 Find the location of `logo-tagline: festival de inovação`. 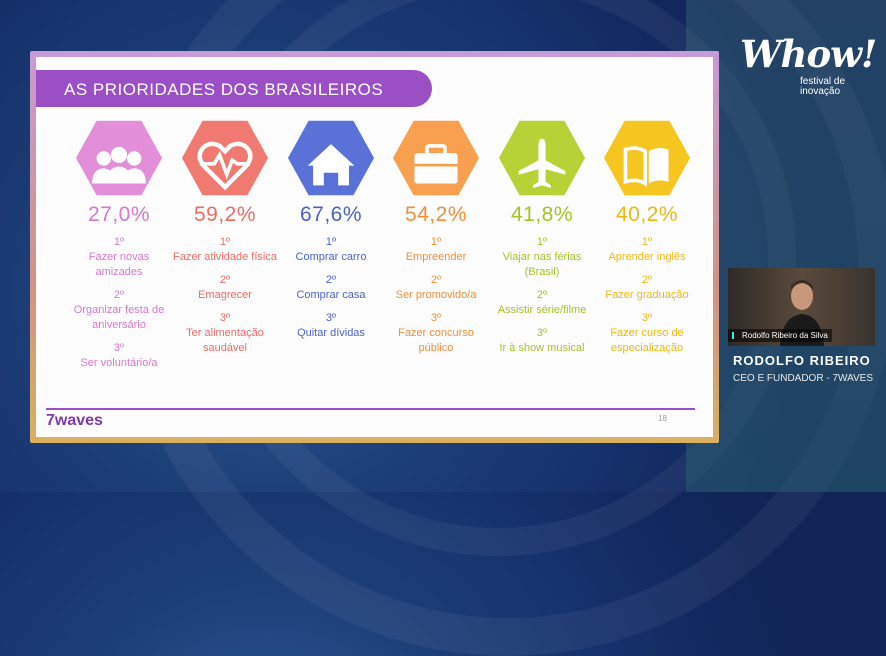

logo-tagline: festival de inovação is located at coordinates (822, 87).